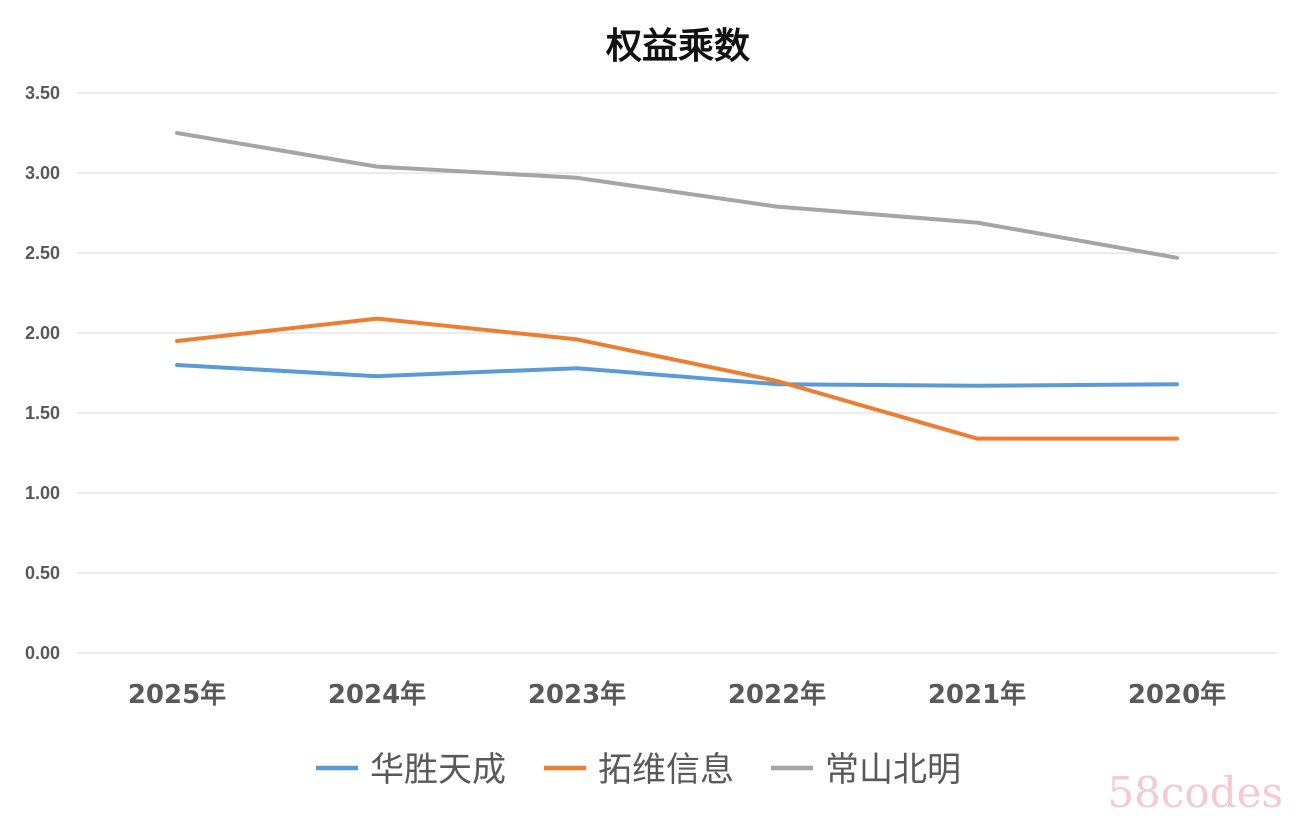 This screenshot has width=1299, height=821. Describe the element at coordinates (42, 173) in the screenshot. I see `y-tick-label: 3.00` at that location.